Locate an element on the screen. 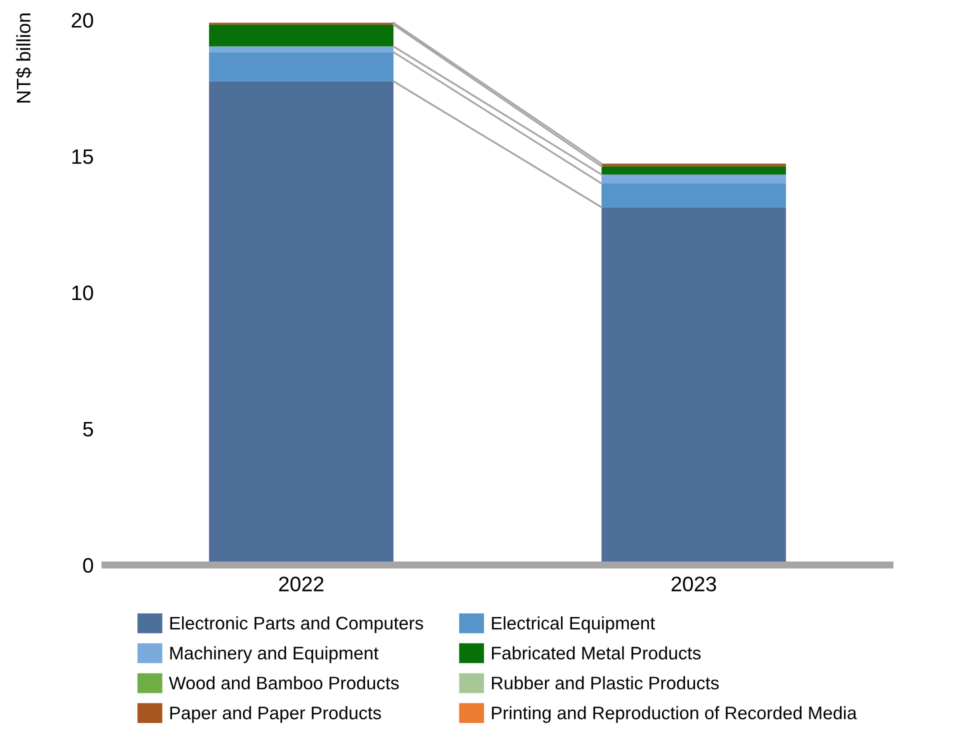  y-tick-label: 20 is located at coordinates (83, 20).